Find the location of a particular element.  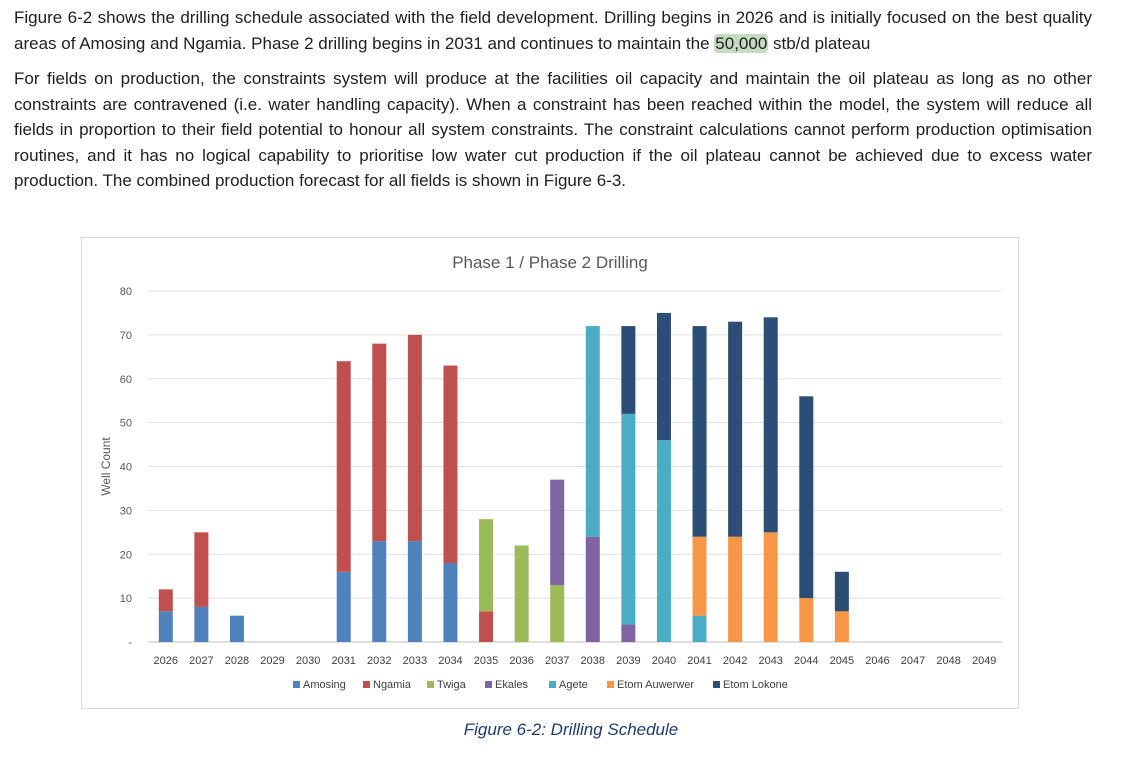

x-tick-label: 2038 is located at coordinates (593, 661).